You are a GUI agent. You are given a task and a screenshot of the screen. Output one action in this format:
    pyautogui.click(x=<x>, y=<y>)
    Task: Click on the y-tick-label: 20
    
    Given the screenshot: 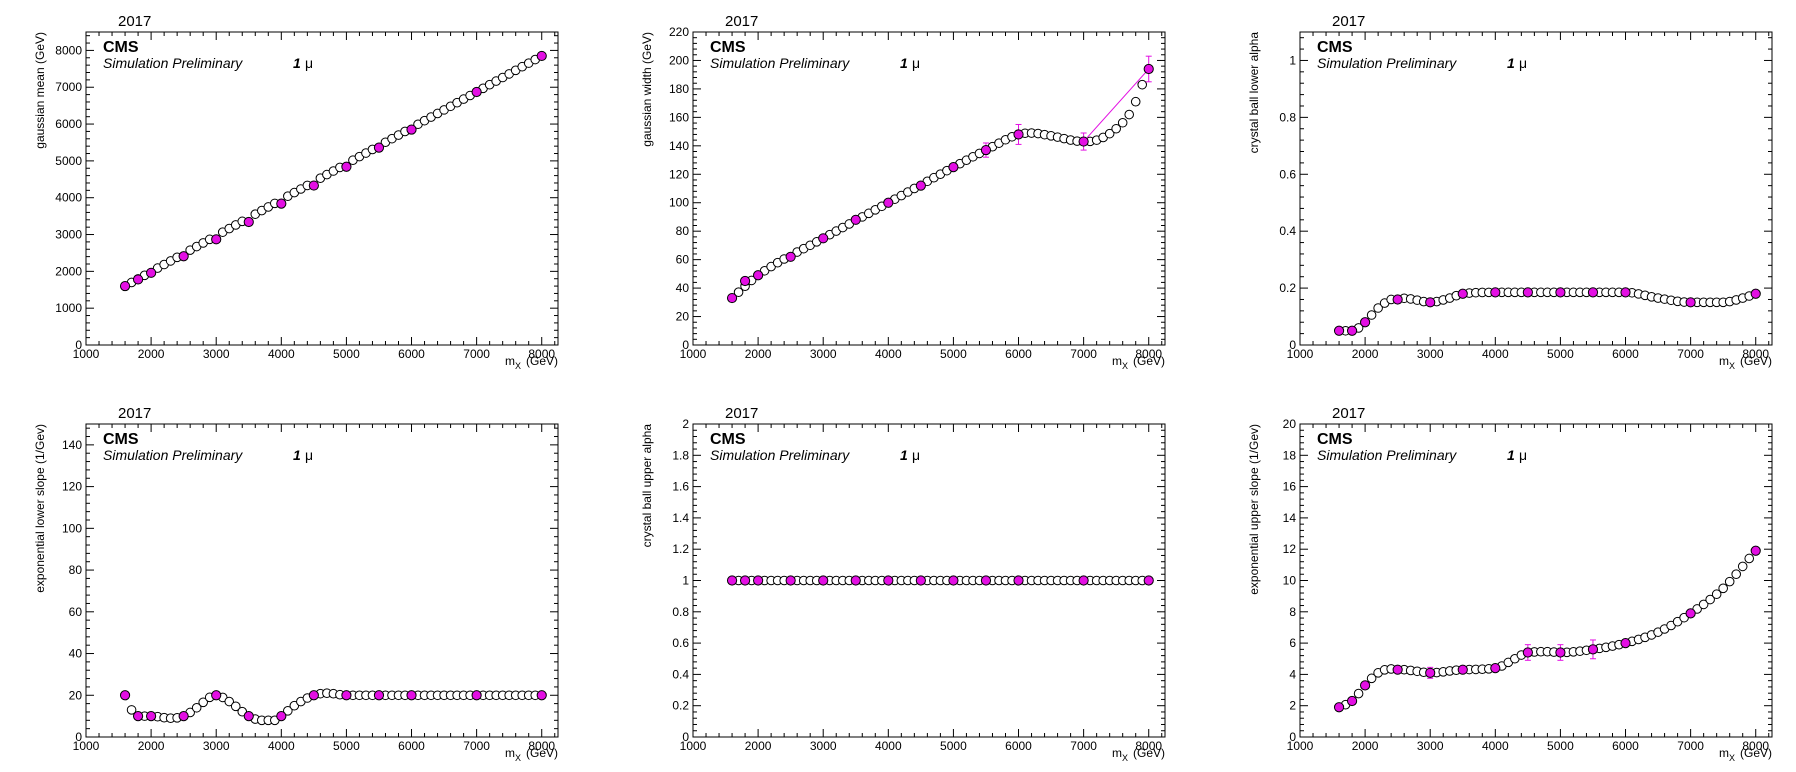 What is the action you would take?
    pyautogui.click(x=1290, y=424)
    